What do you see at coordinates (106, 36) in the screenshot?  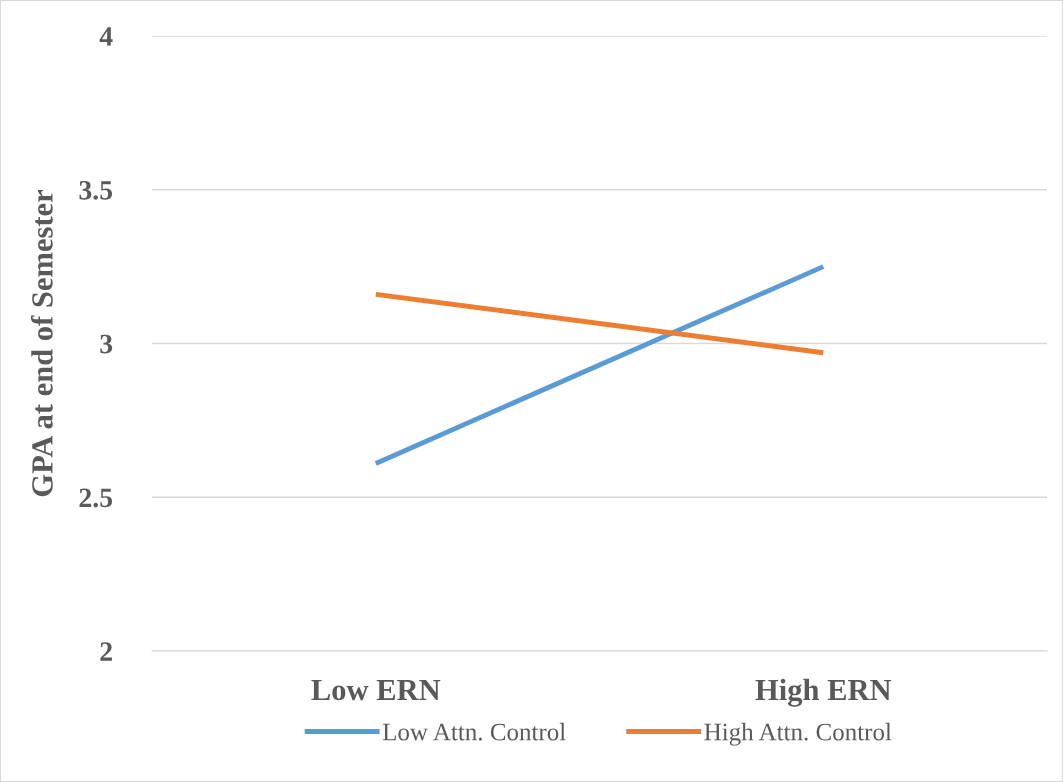 I see `y-tick-label: 4` at bounding box center [106, 36].